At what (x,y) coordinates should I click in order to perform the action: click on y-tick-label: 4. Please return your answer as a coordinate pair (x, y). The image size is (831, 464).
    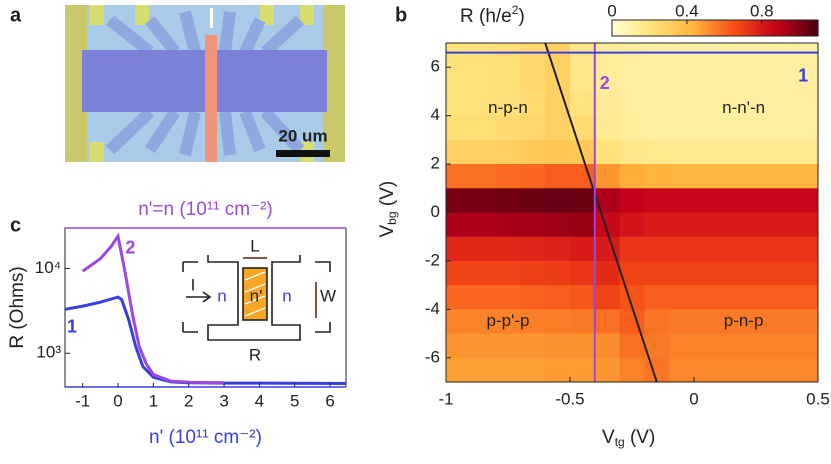
    Looking at the image, I should click on (435, 114).